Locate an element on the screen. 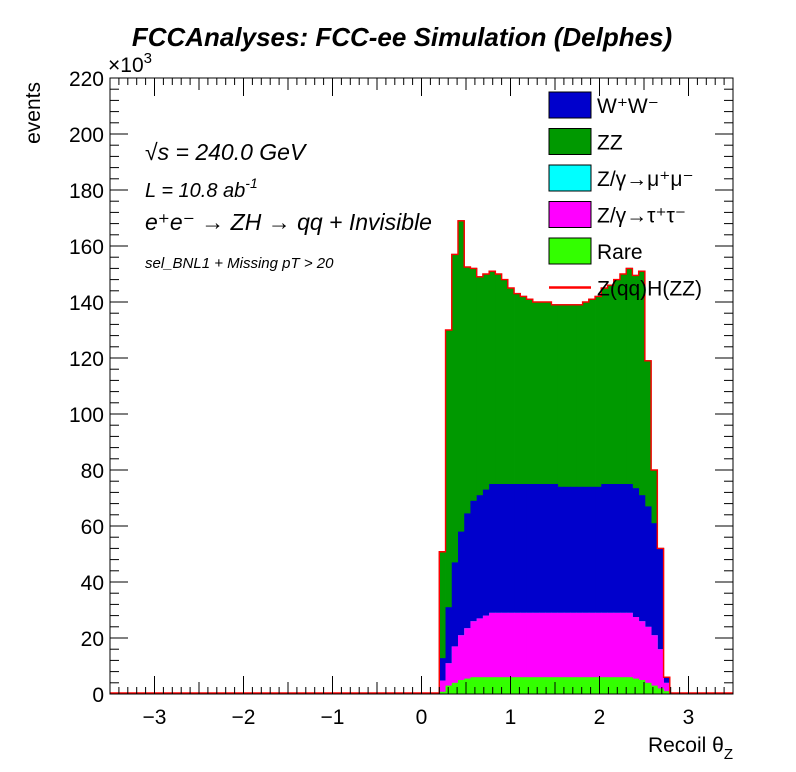 The width and height of the screenshot is (796, 772). x-tick-label: 0 is located at coordinates (422, 717).